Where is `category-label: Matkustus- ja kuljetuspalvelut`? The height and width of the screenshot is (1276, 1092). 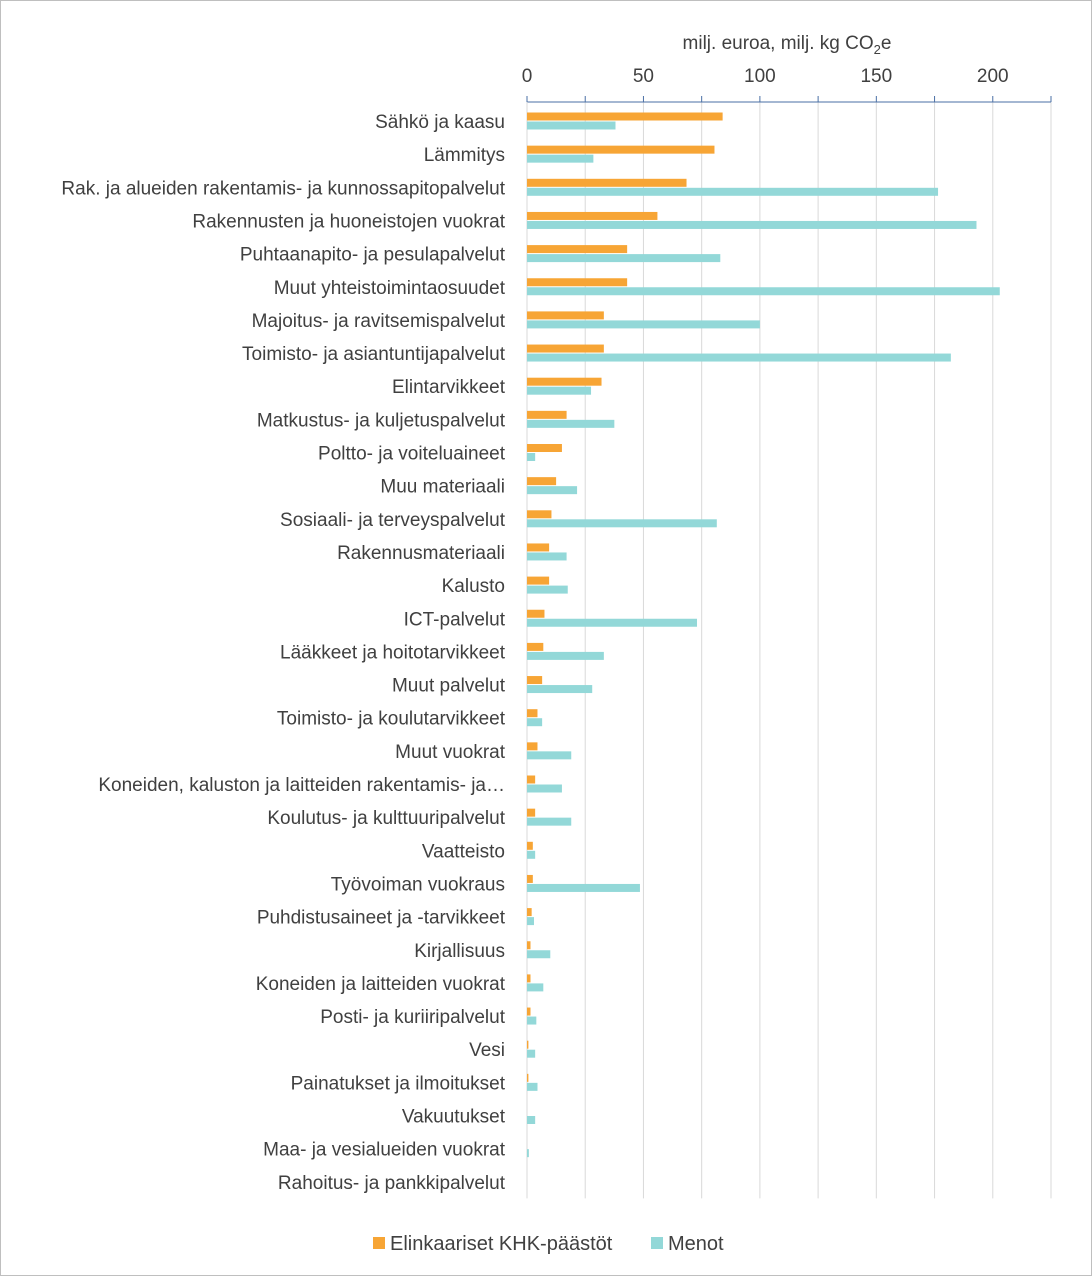 category-label: Matkustus- ja kuljetuspalvelut is located at coordinates (381, 420).